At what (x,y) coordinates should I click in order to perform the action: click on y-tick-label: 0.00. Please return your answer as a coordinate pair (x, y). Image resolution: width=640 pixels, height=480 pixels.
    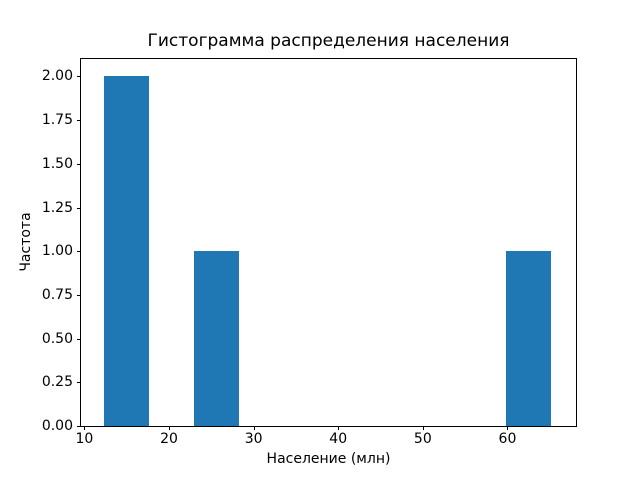
    Looking at the image, I should click on (57, 426).